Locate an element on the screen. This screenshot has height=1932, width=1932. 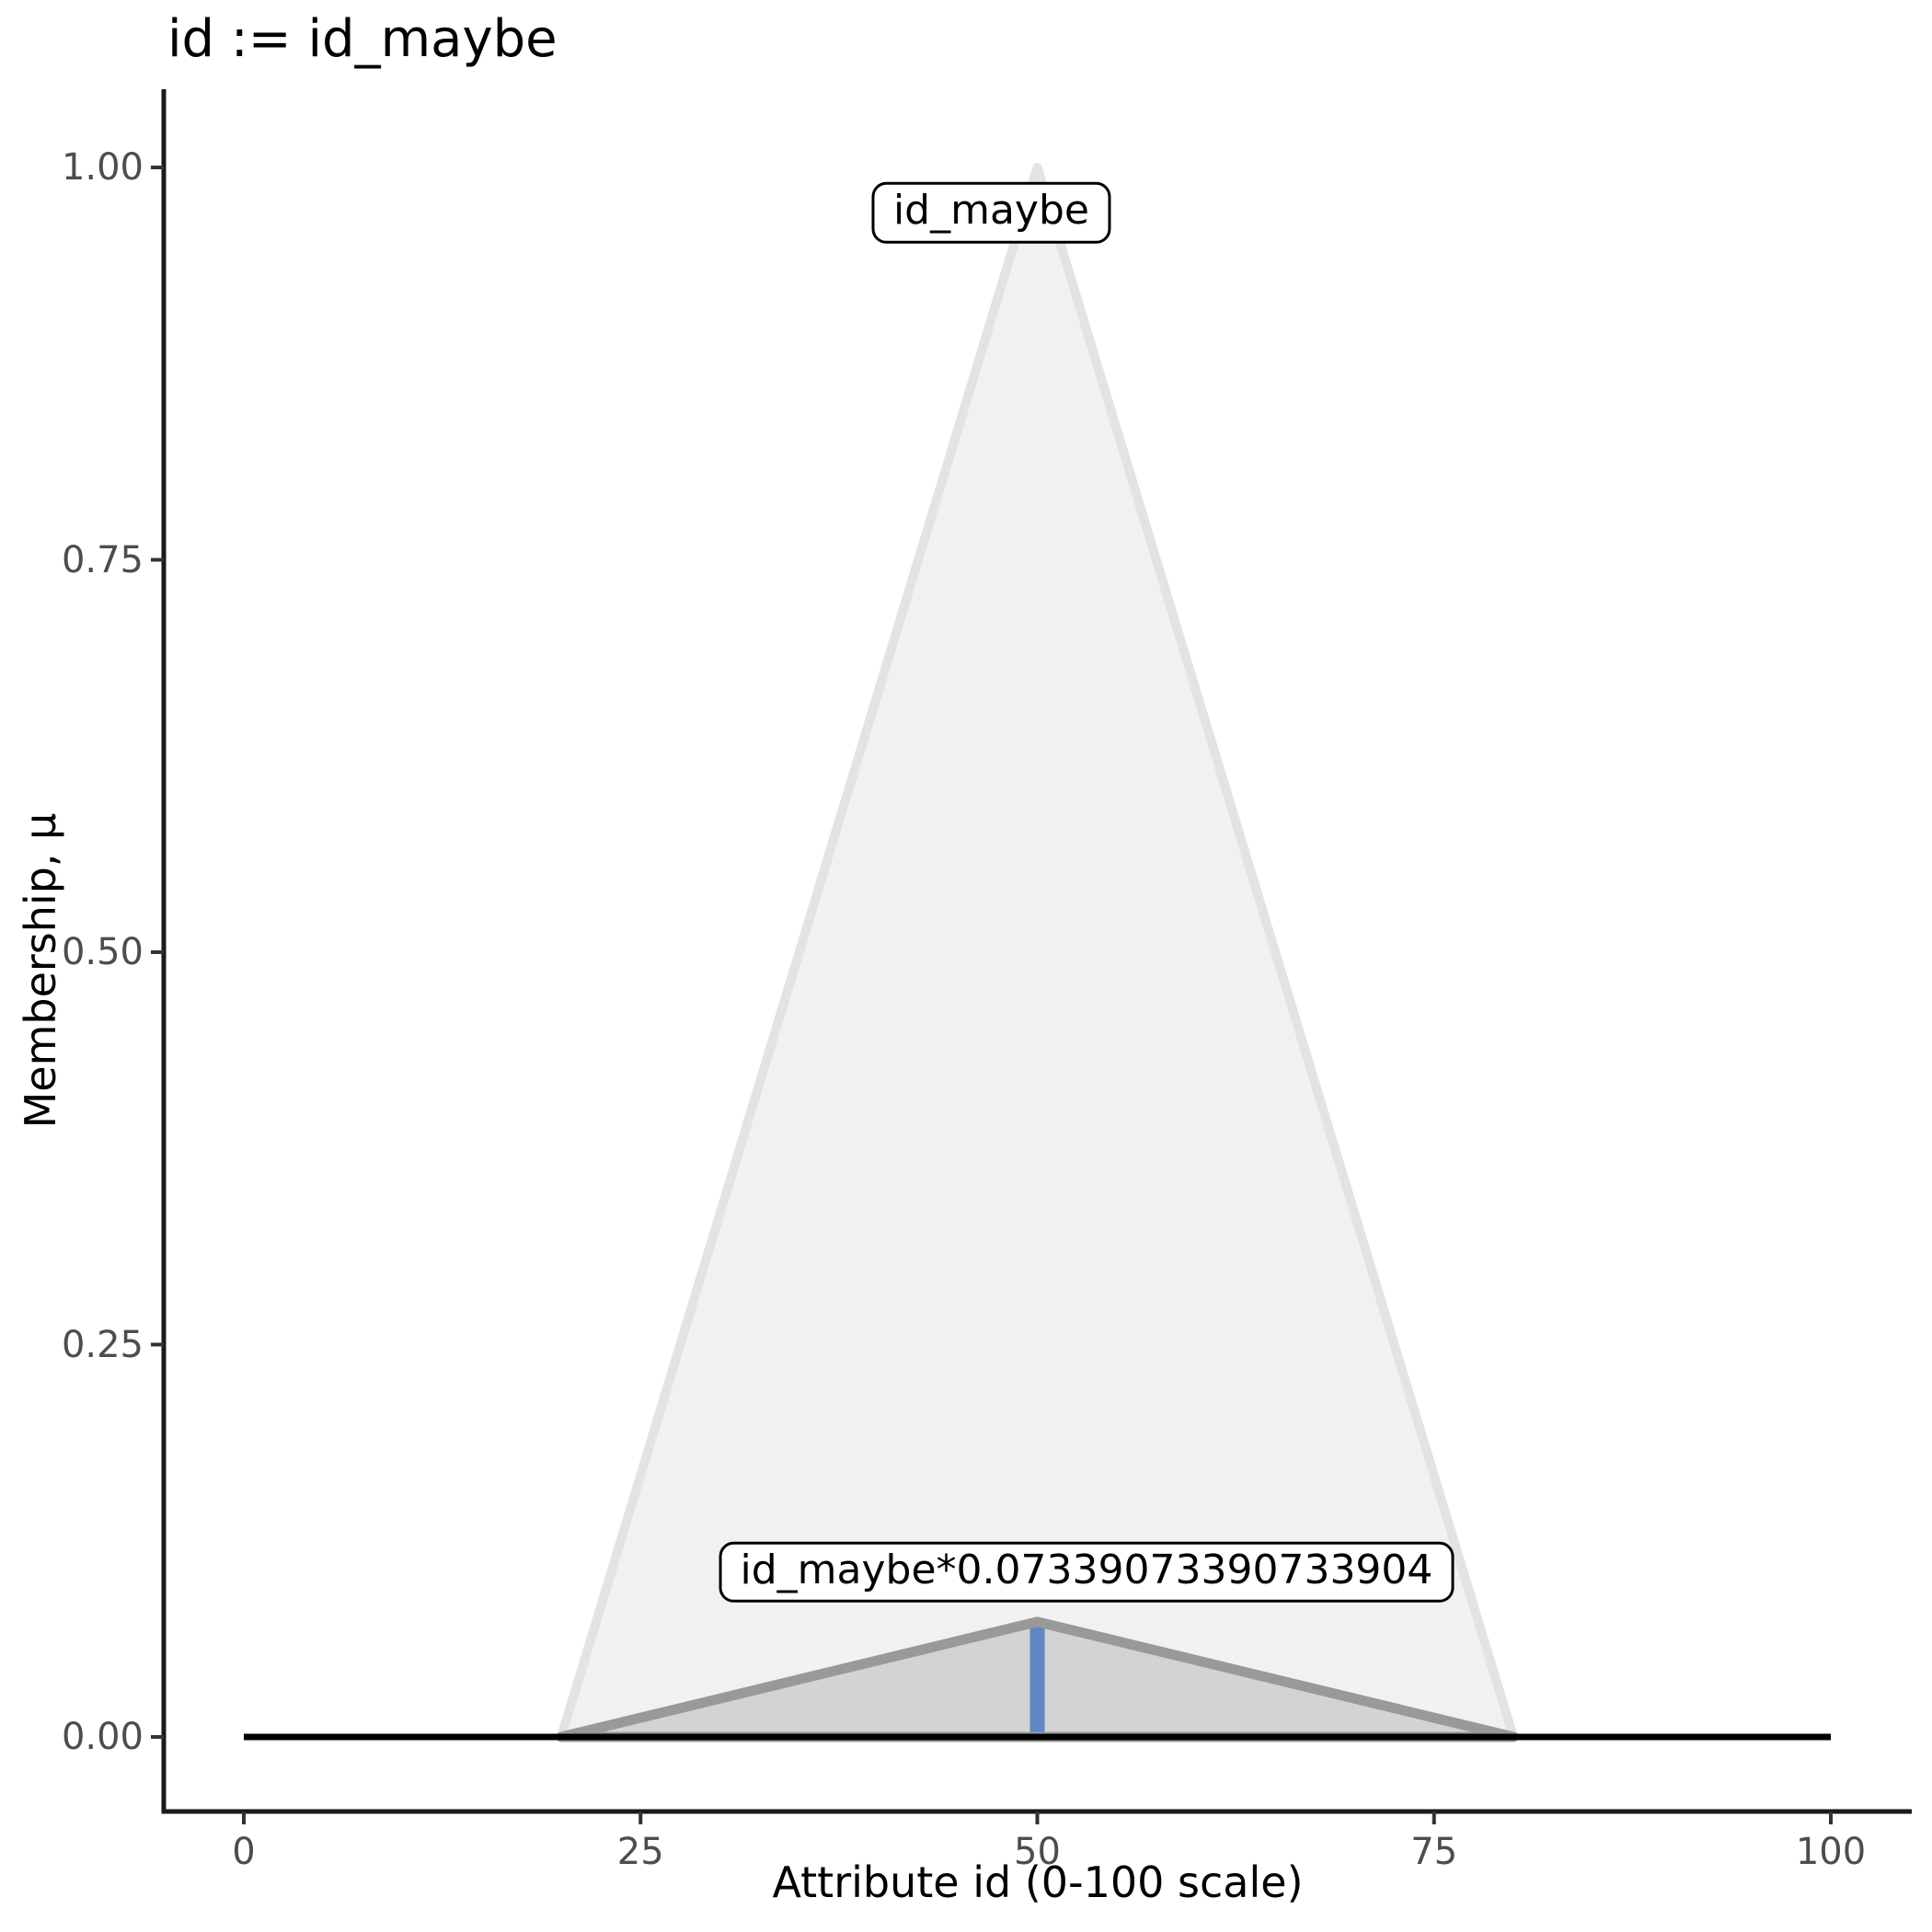
x-tick-label: 25 is located at coordinates (640, 1852).